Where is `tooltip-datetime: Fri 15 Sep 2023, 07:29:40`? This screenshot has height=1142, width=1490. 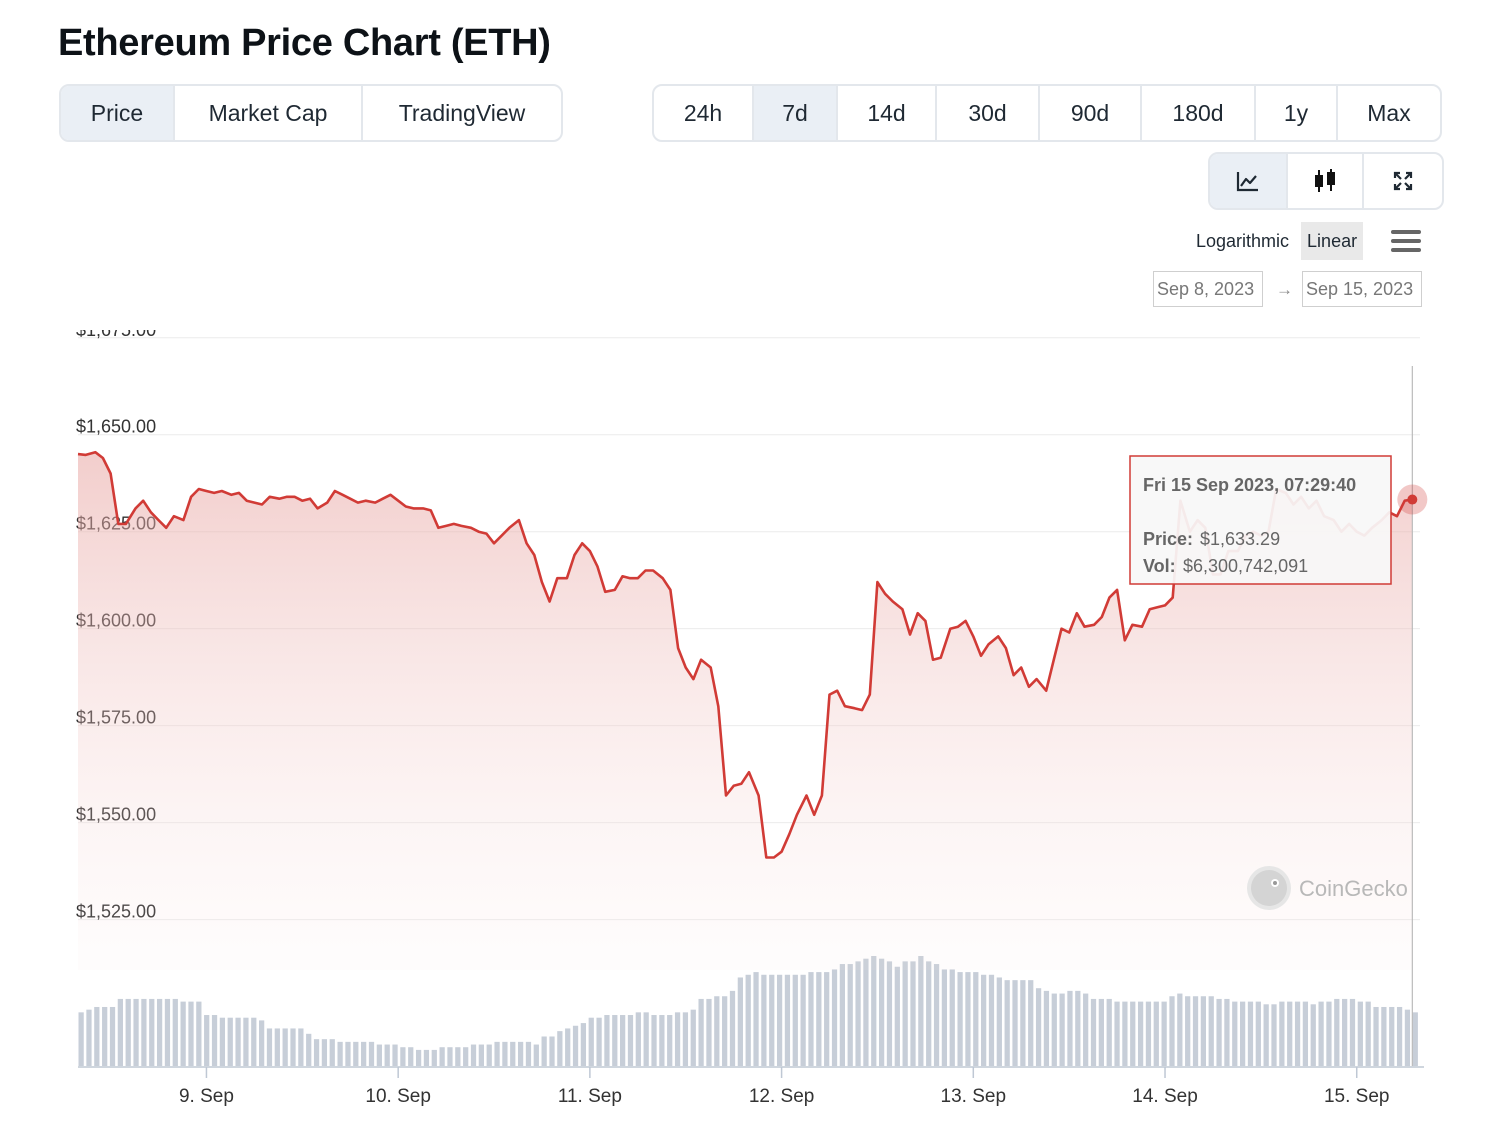 tooltip-datetime: Fri 15 Sep 2023, 07:29:40 is located at coordinates (1249, 485).